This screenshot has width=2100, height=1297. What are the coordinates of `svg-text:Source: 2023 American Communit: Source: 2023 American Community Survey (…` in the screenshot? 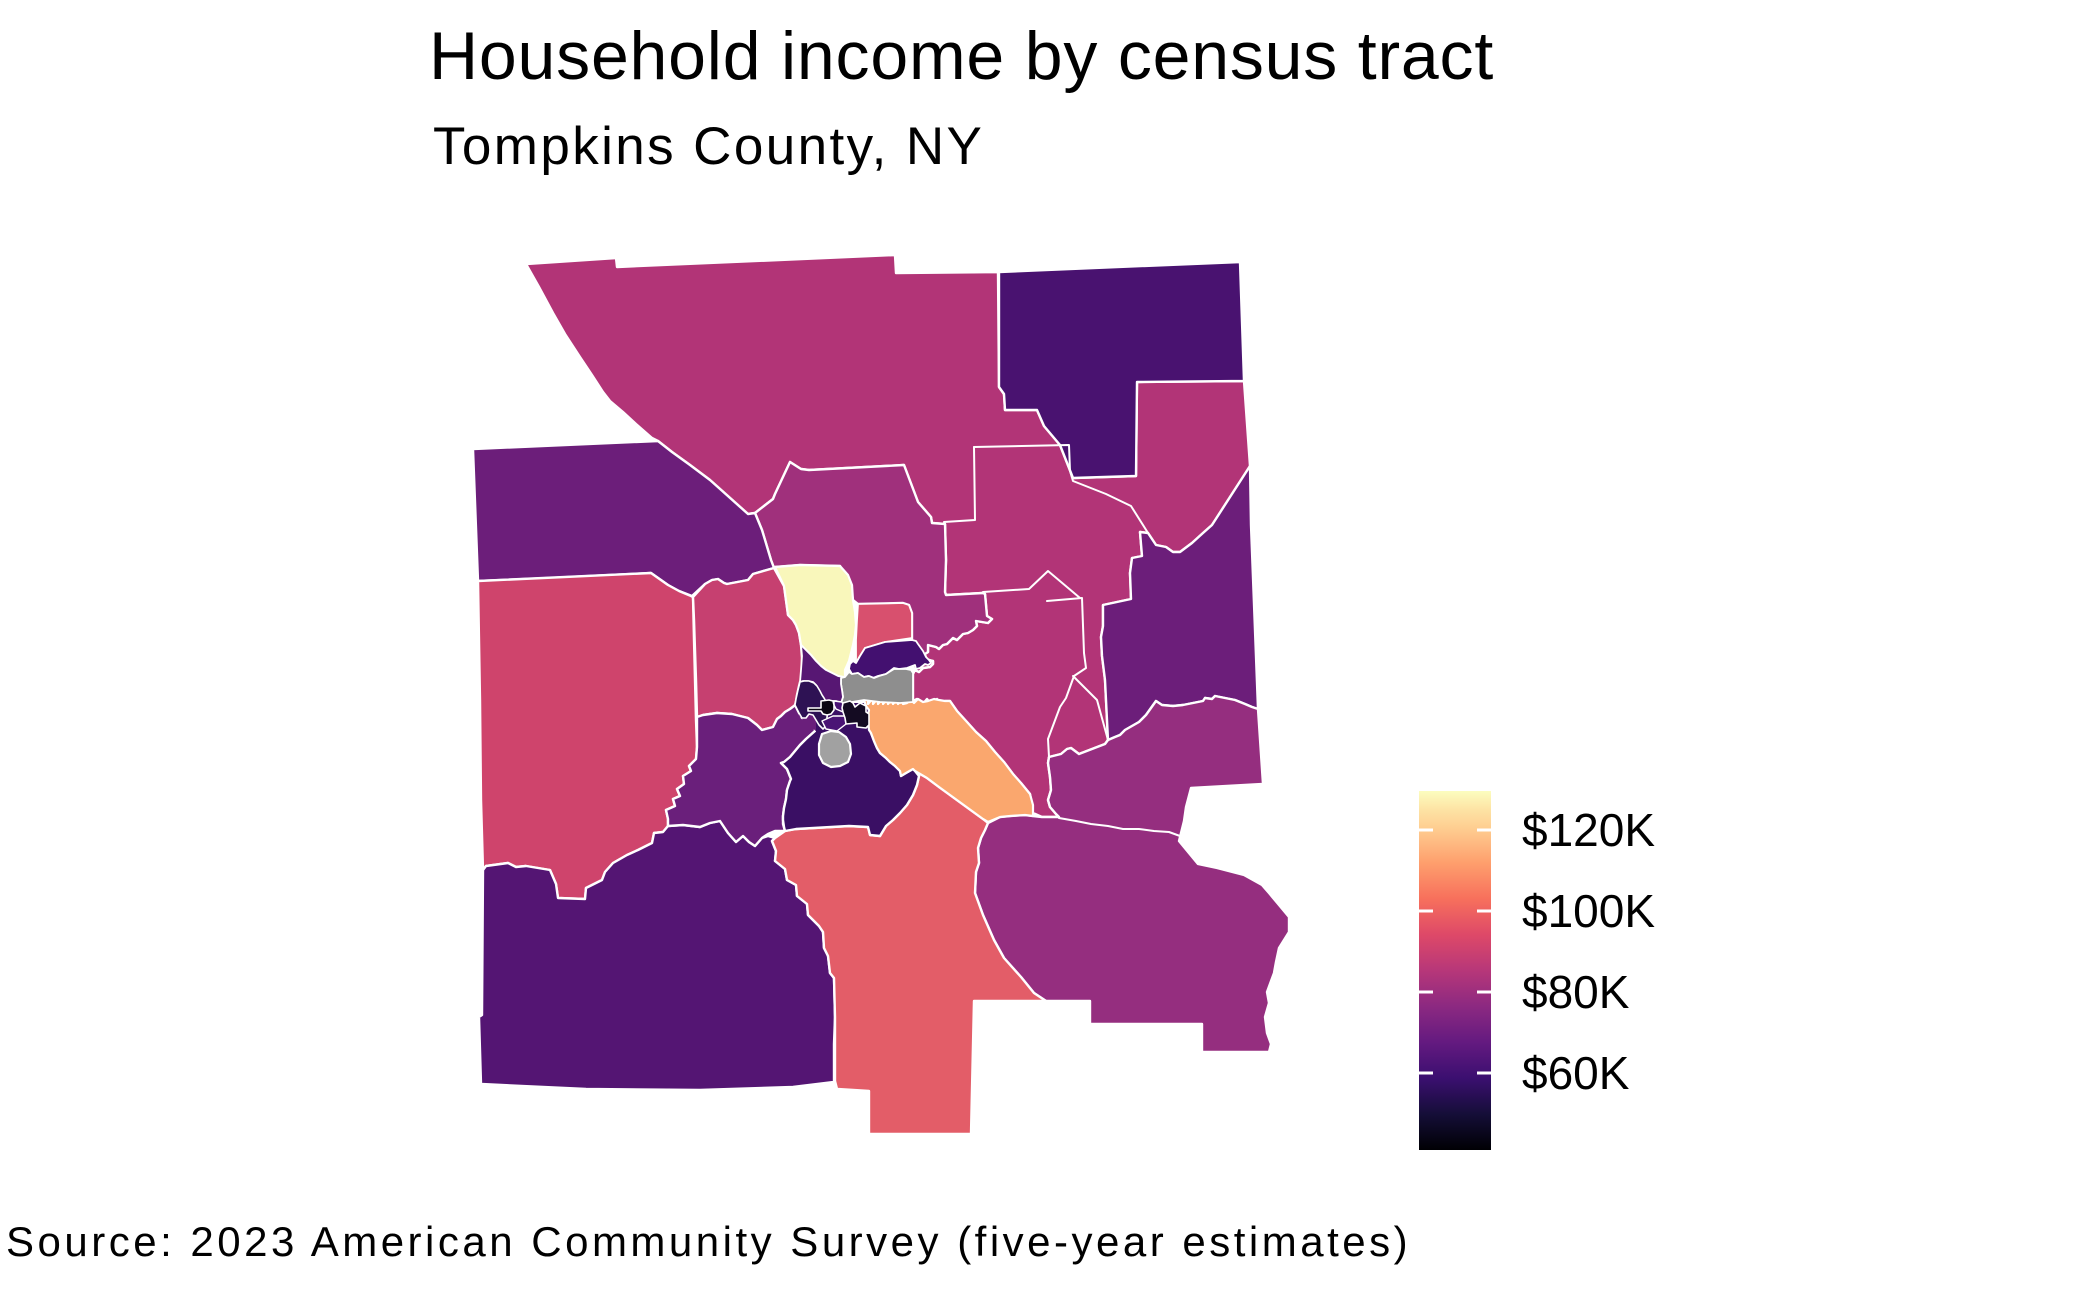 It's located at (708, 1241).